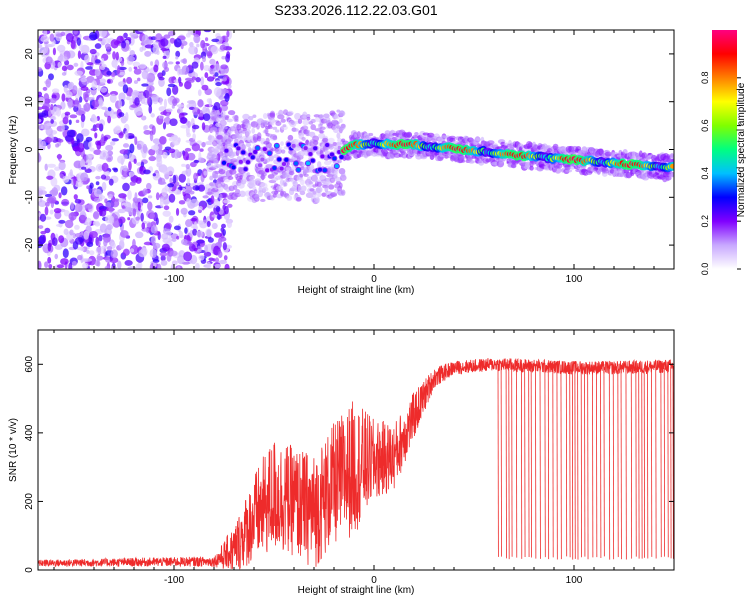  I want to click on x-tick-label: 100, so click(574, 580).